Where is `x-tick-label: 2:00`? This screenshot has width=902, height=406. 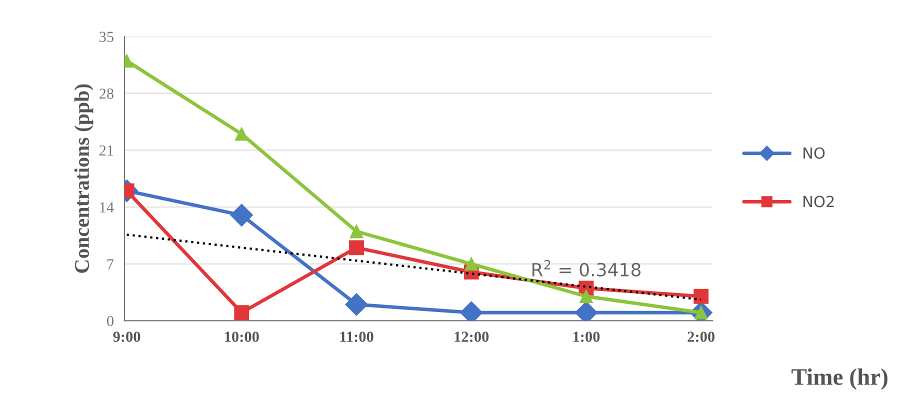 x-tick-label: 2:00 is located at coordinates (701, 337).